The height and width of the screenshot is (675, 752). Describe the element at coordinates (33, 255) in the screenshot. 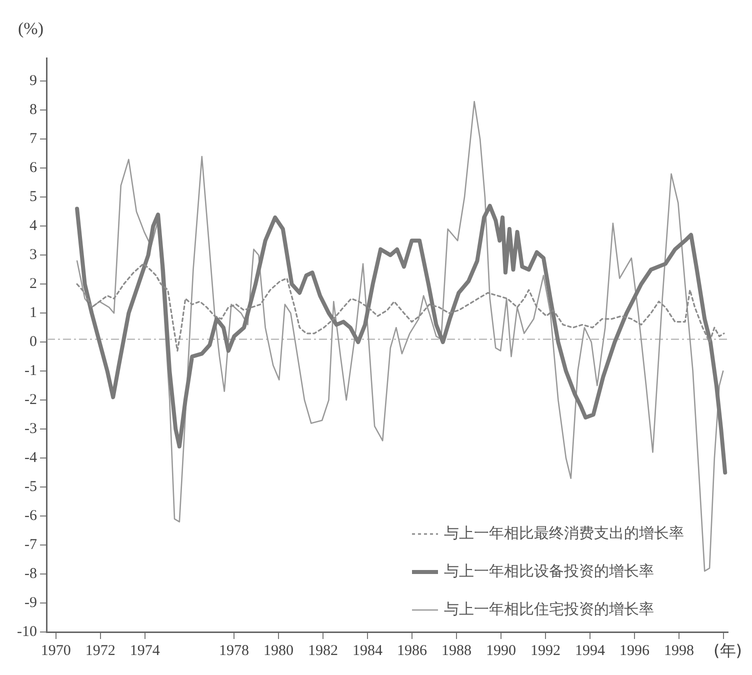

I see `y-tick-label: 3` at that location.